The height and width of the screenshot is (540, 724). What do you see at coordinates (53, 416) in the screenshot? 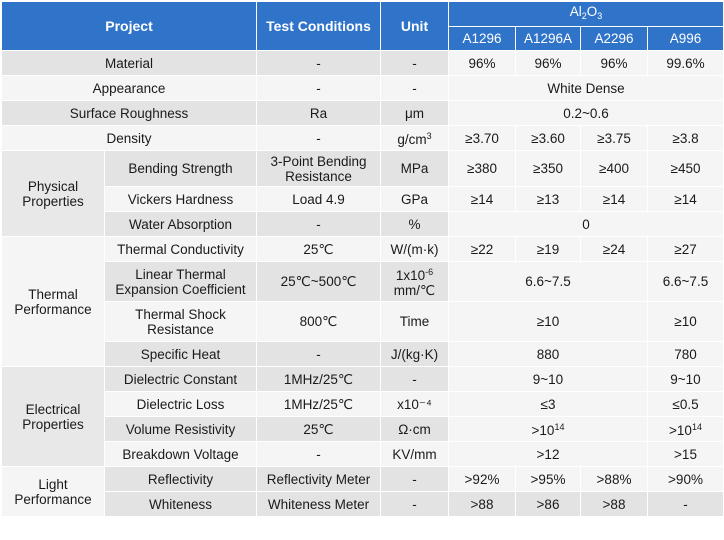
I see `group-label-electrical: Electrical Properties` at bounding box center [53, 416].